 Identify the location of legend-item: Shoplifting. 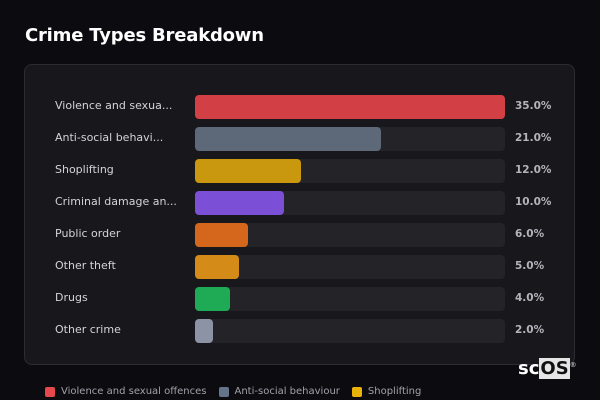
(386, 391).